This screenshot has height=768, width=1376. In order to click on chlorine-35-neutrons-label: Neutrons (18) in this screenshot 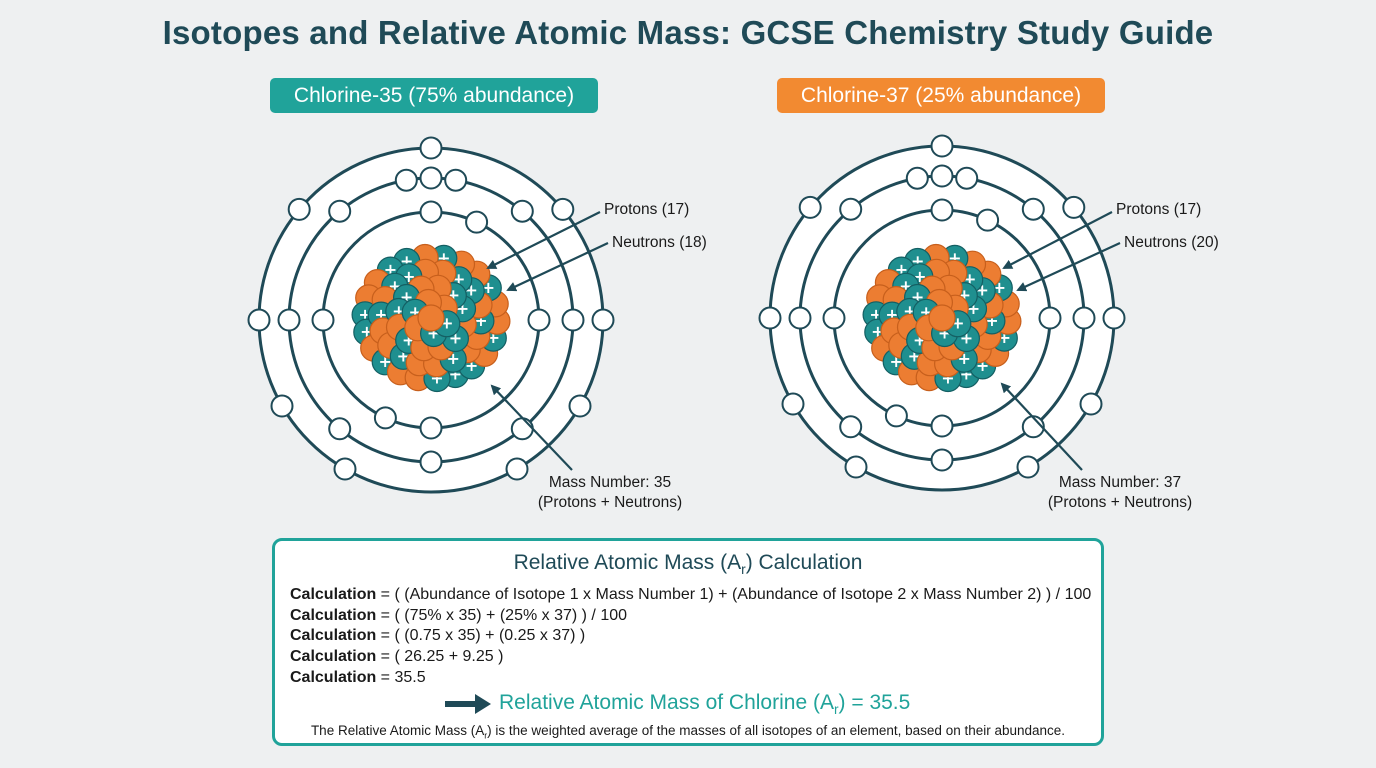, I will do `click(659, 242)`.